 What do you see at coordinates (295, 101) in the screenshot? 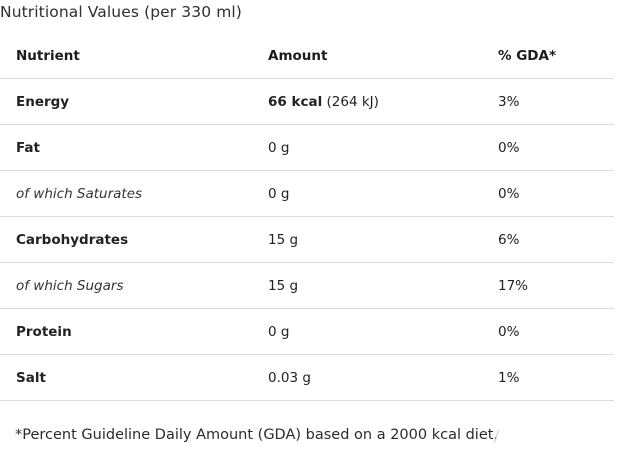
I see `amount-primary: 66 kcal` at bounding box center [295, 101].